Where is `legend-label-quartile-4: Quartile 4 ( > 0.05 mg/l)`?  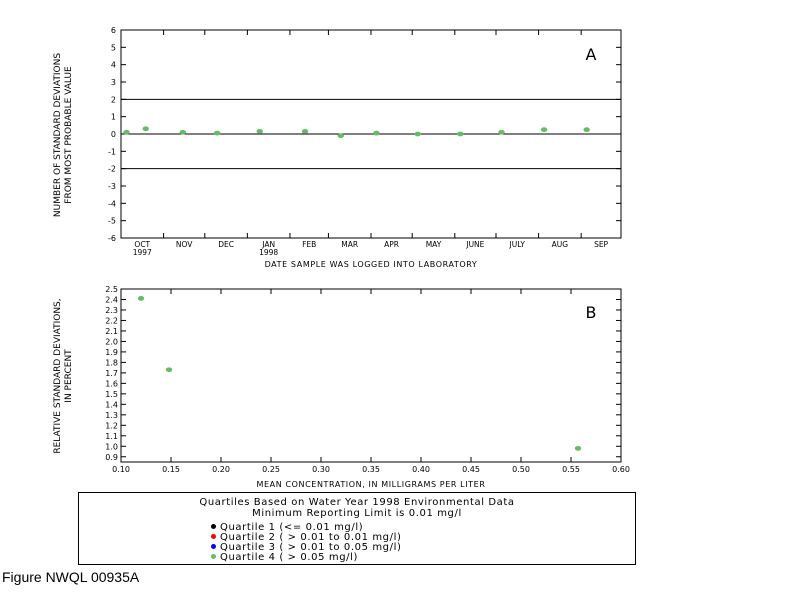
legend-label-quartile-4: Quartile 4 ( > 0.05 mg/l) is located at coordinates (289, 557).